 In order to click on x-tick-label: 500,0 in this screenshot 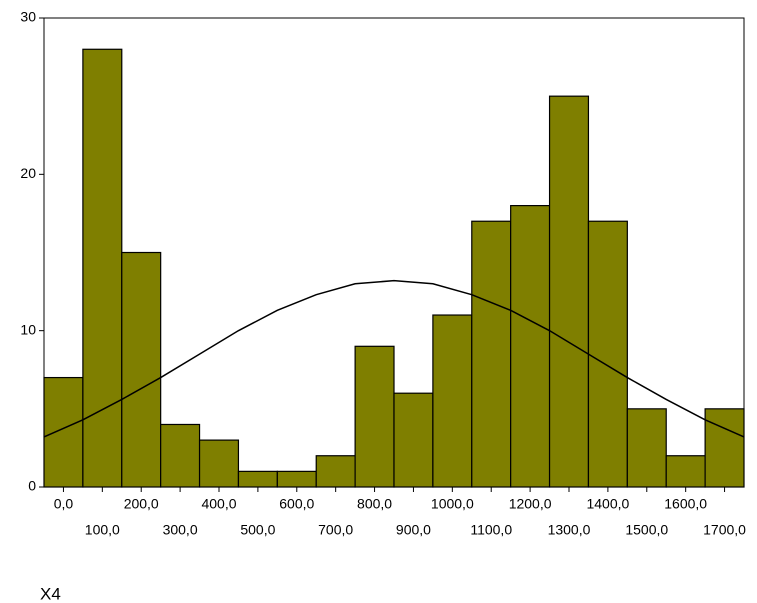, I will do `click(257, 530)`.